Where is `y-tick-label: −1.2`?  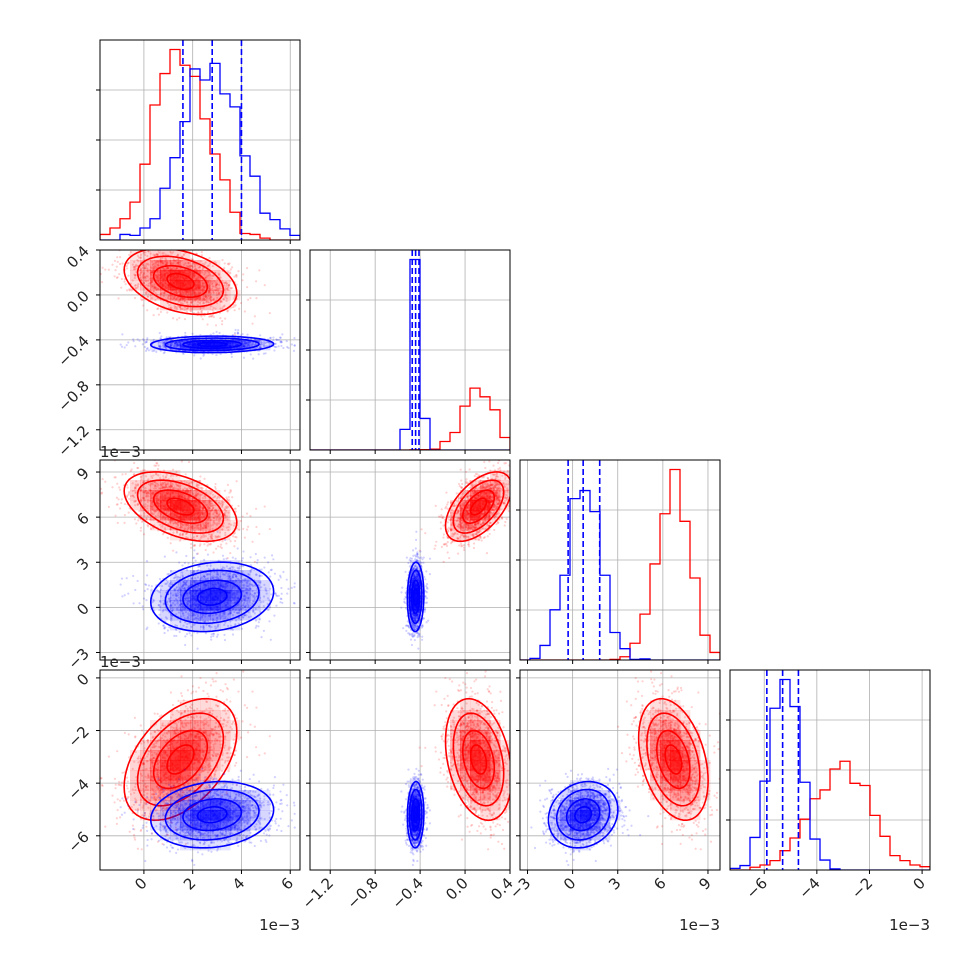
y-tick-label: −1.2 is located at coordinates (73, 441).